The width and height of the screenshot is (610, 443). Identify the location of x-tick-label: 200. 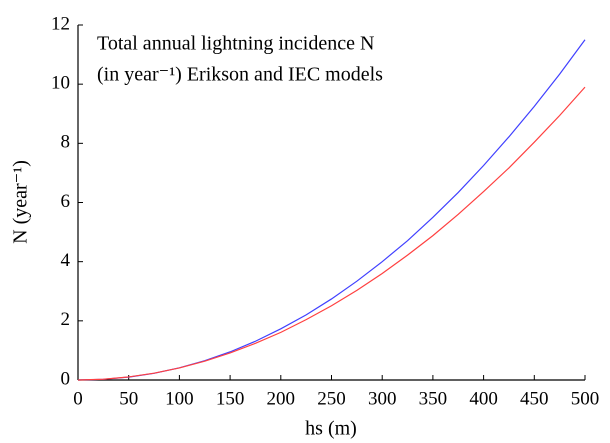
(281, 398).